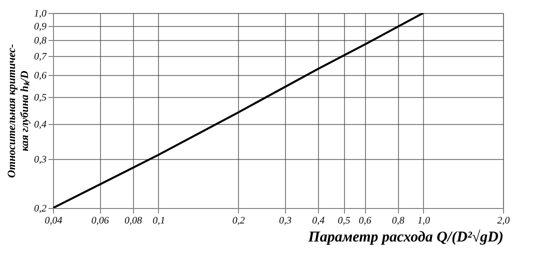 Image resolution: width=542 pixels, height=271 pixels. I want to click on y-tick-label: 0,2, so click(40, 209).